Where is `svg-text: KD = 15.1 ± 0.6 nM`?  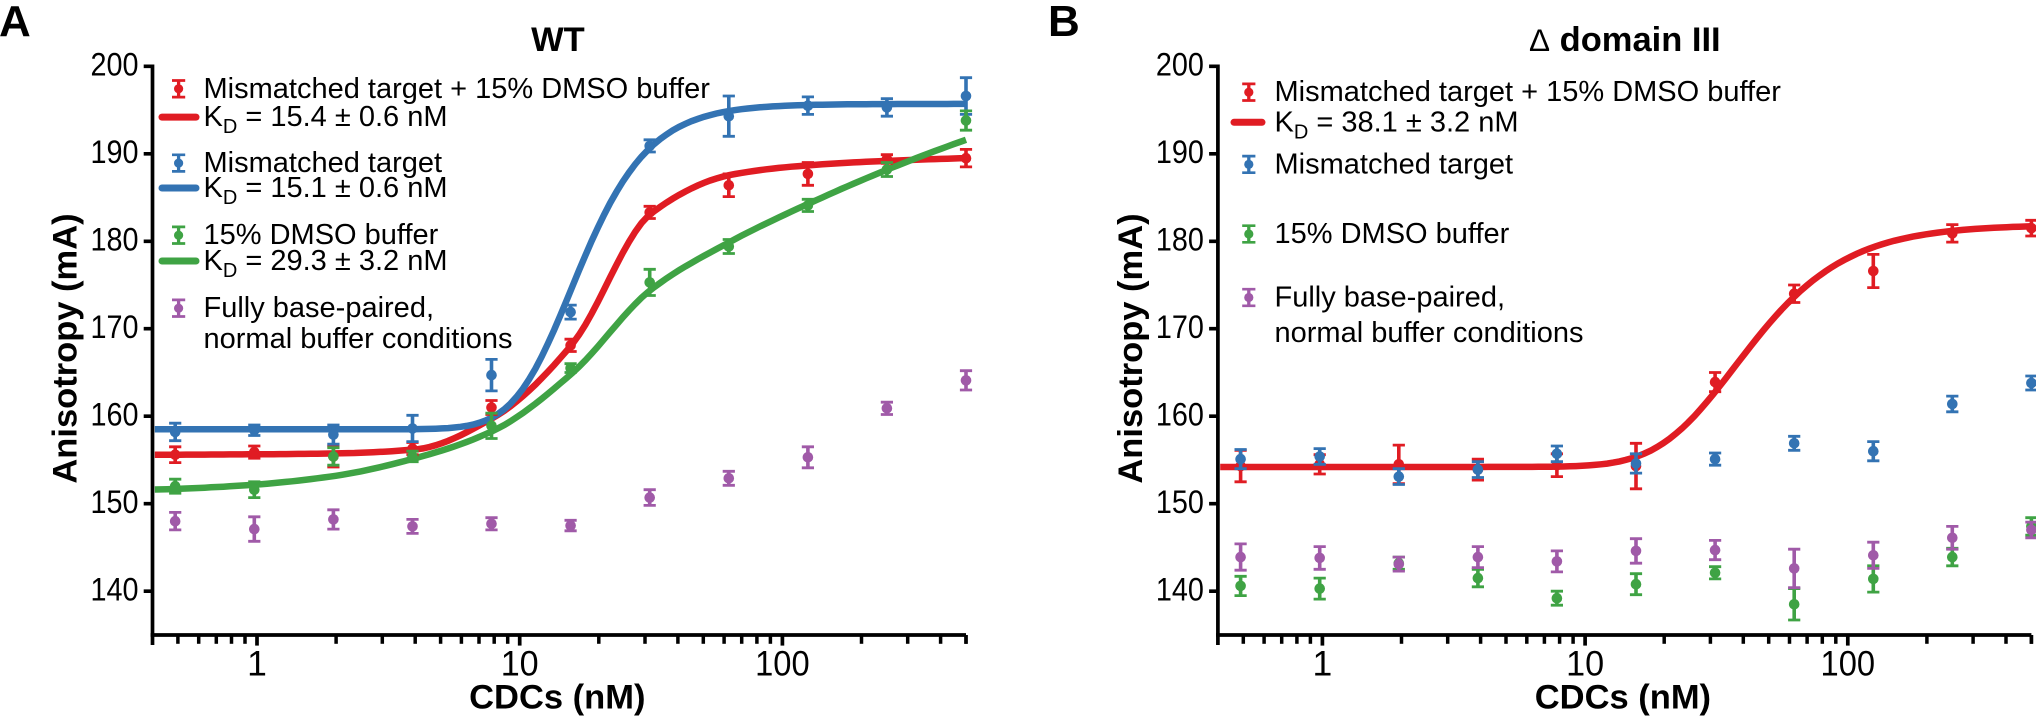
svg-text: KD = 15.1 ± 0.6 nM is located at coordinates (326, 190).